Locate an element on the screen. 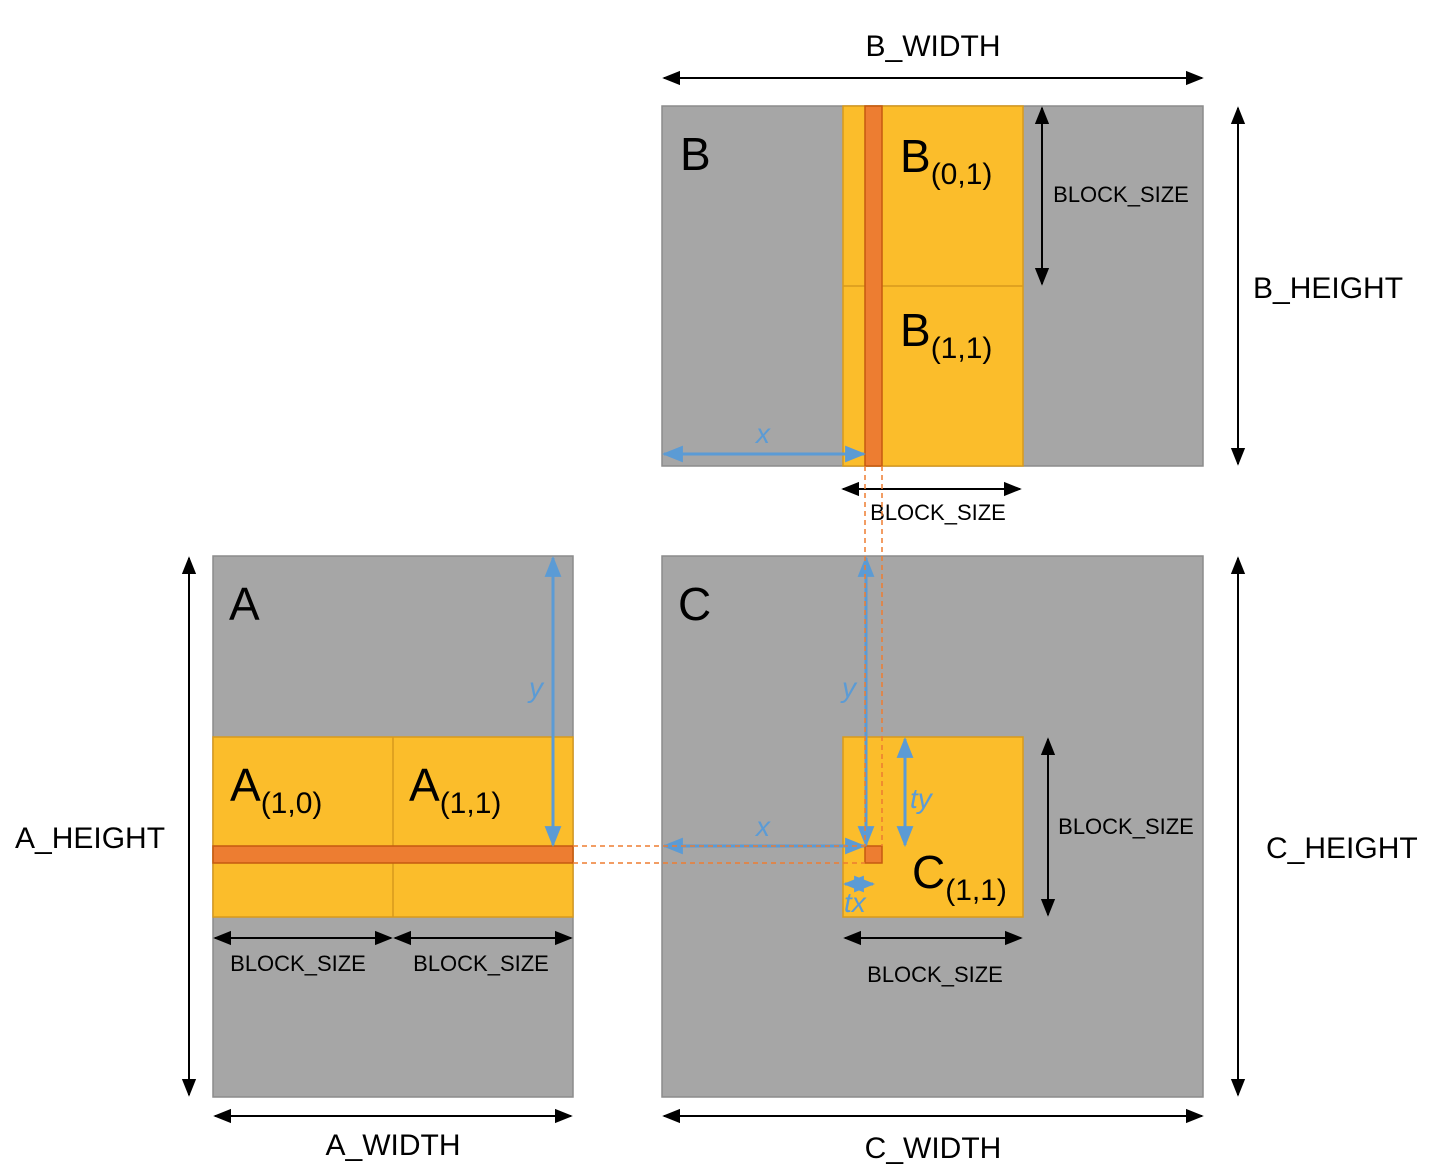  b-block-size-horizontal-label: BLOCK_SIZE is located at coordinates (938, 512).